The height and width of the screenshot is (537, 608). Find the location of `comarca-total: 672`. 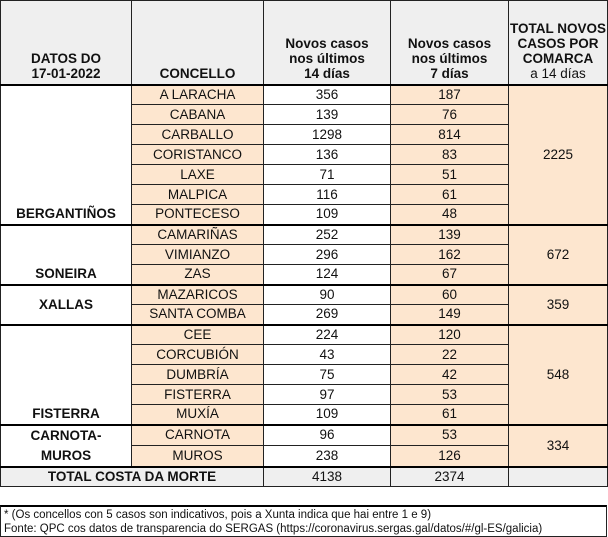

comarca-total: 672 is located at coordinates (558, 254).